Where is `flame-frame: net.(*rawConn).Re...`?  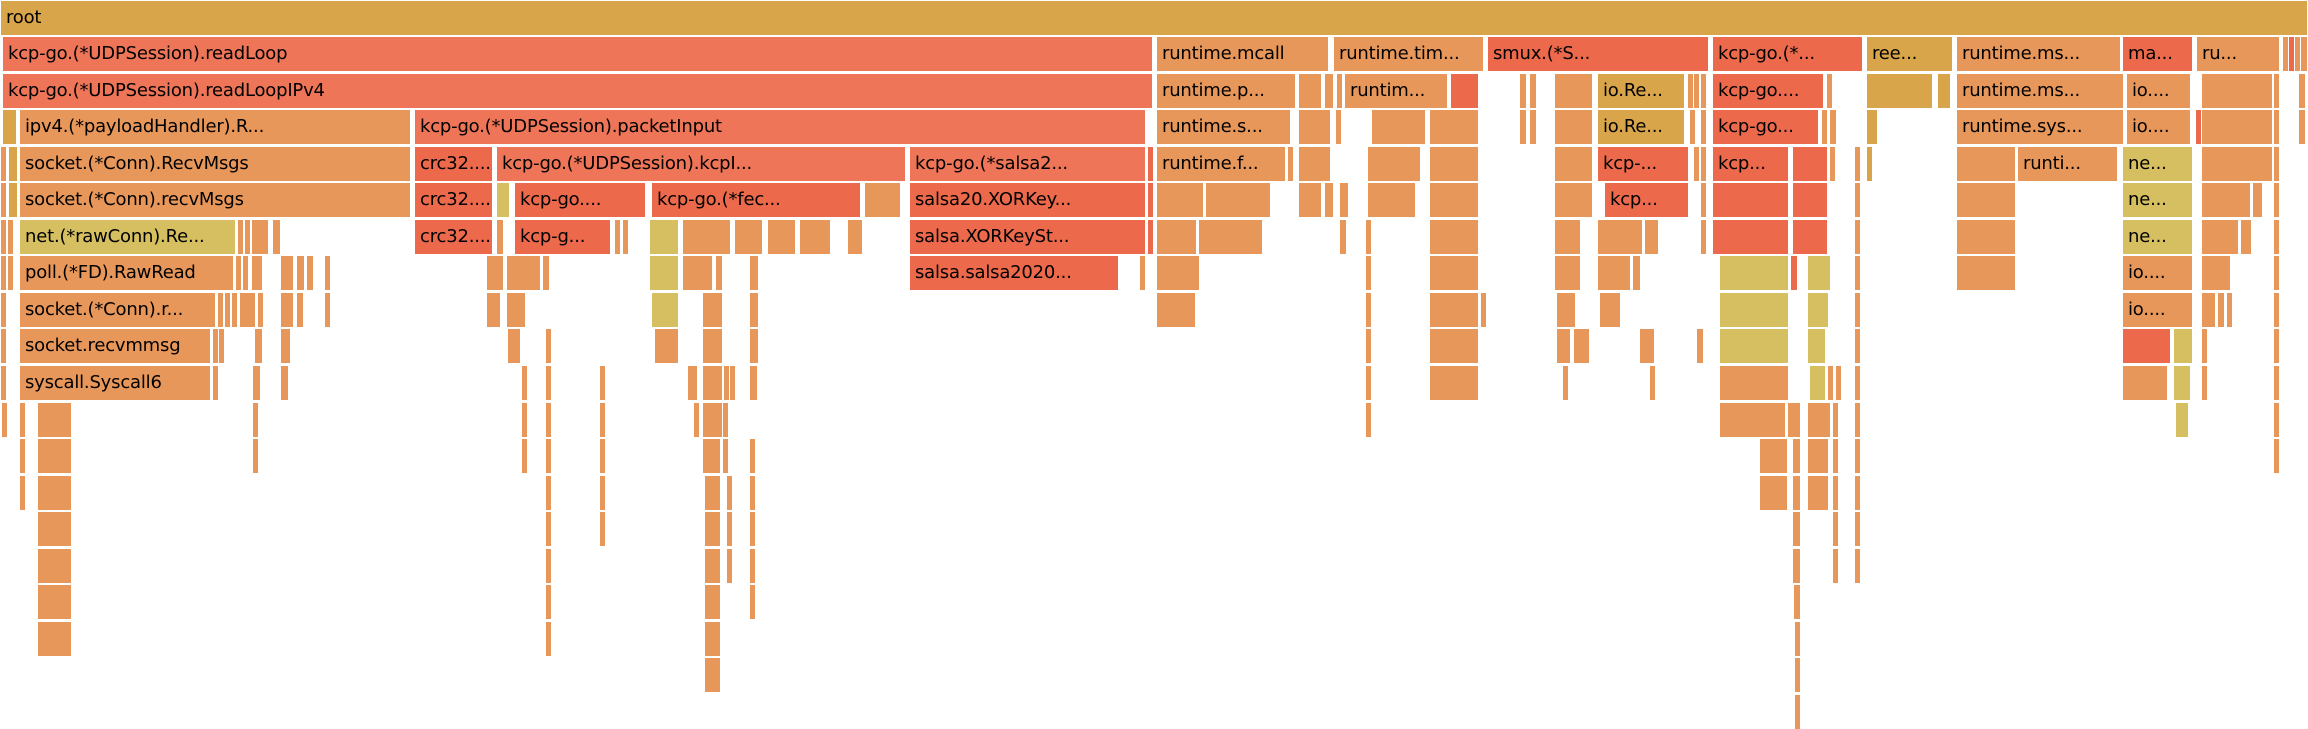
flame-frame: net.(*rawConn).Re... is located at coordinates (127, 237).